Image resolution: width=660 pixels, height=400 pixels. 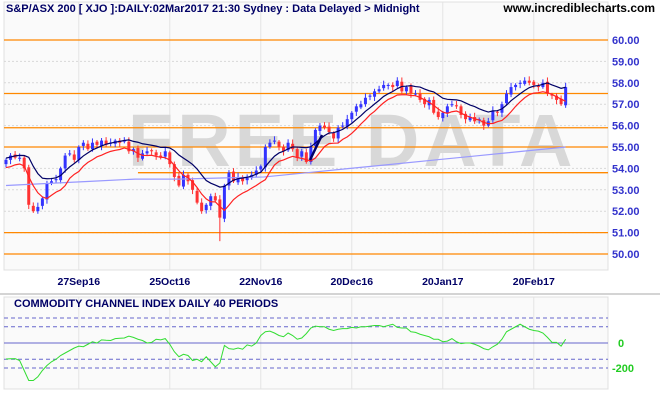 I want to click on price-tick-label: 55.00, so click(x=626, y=148).